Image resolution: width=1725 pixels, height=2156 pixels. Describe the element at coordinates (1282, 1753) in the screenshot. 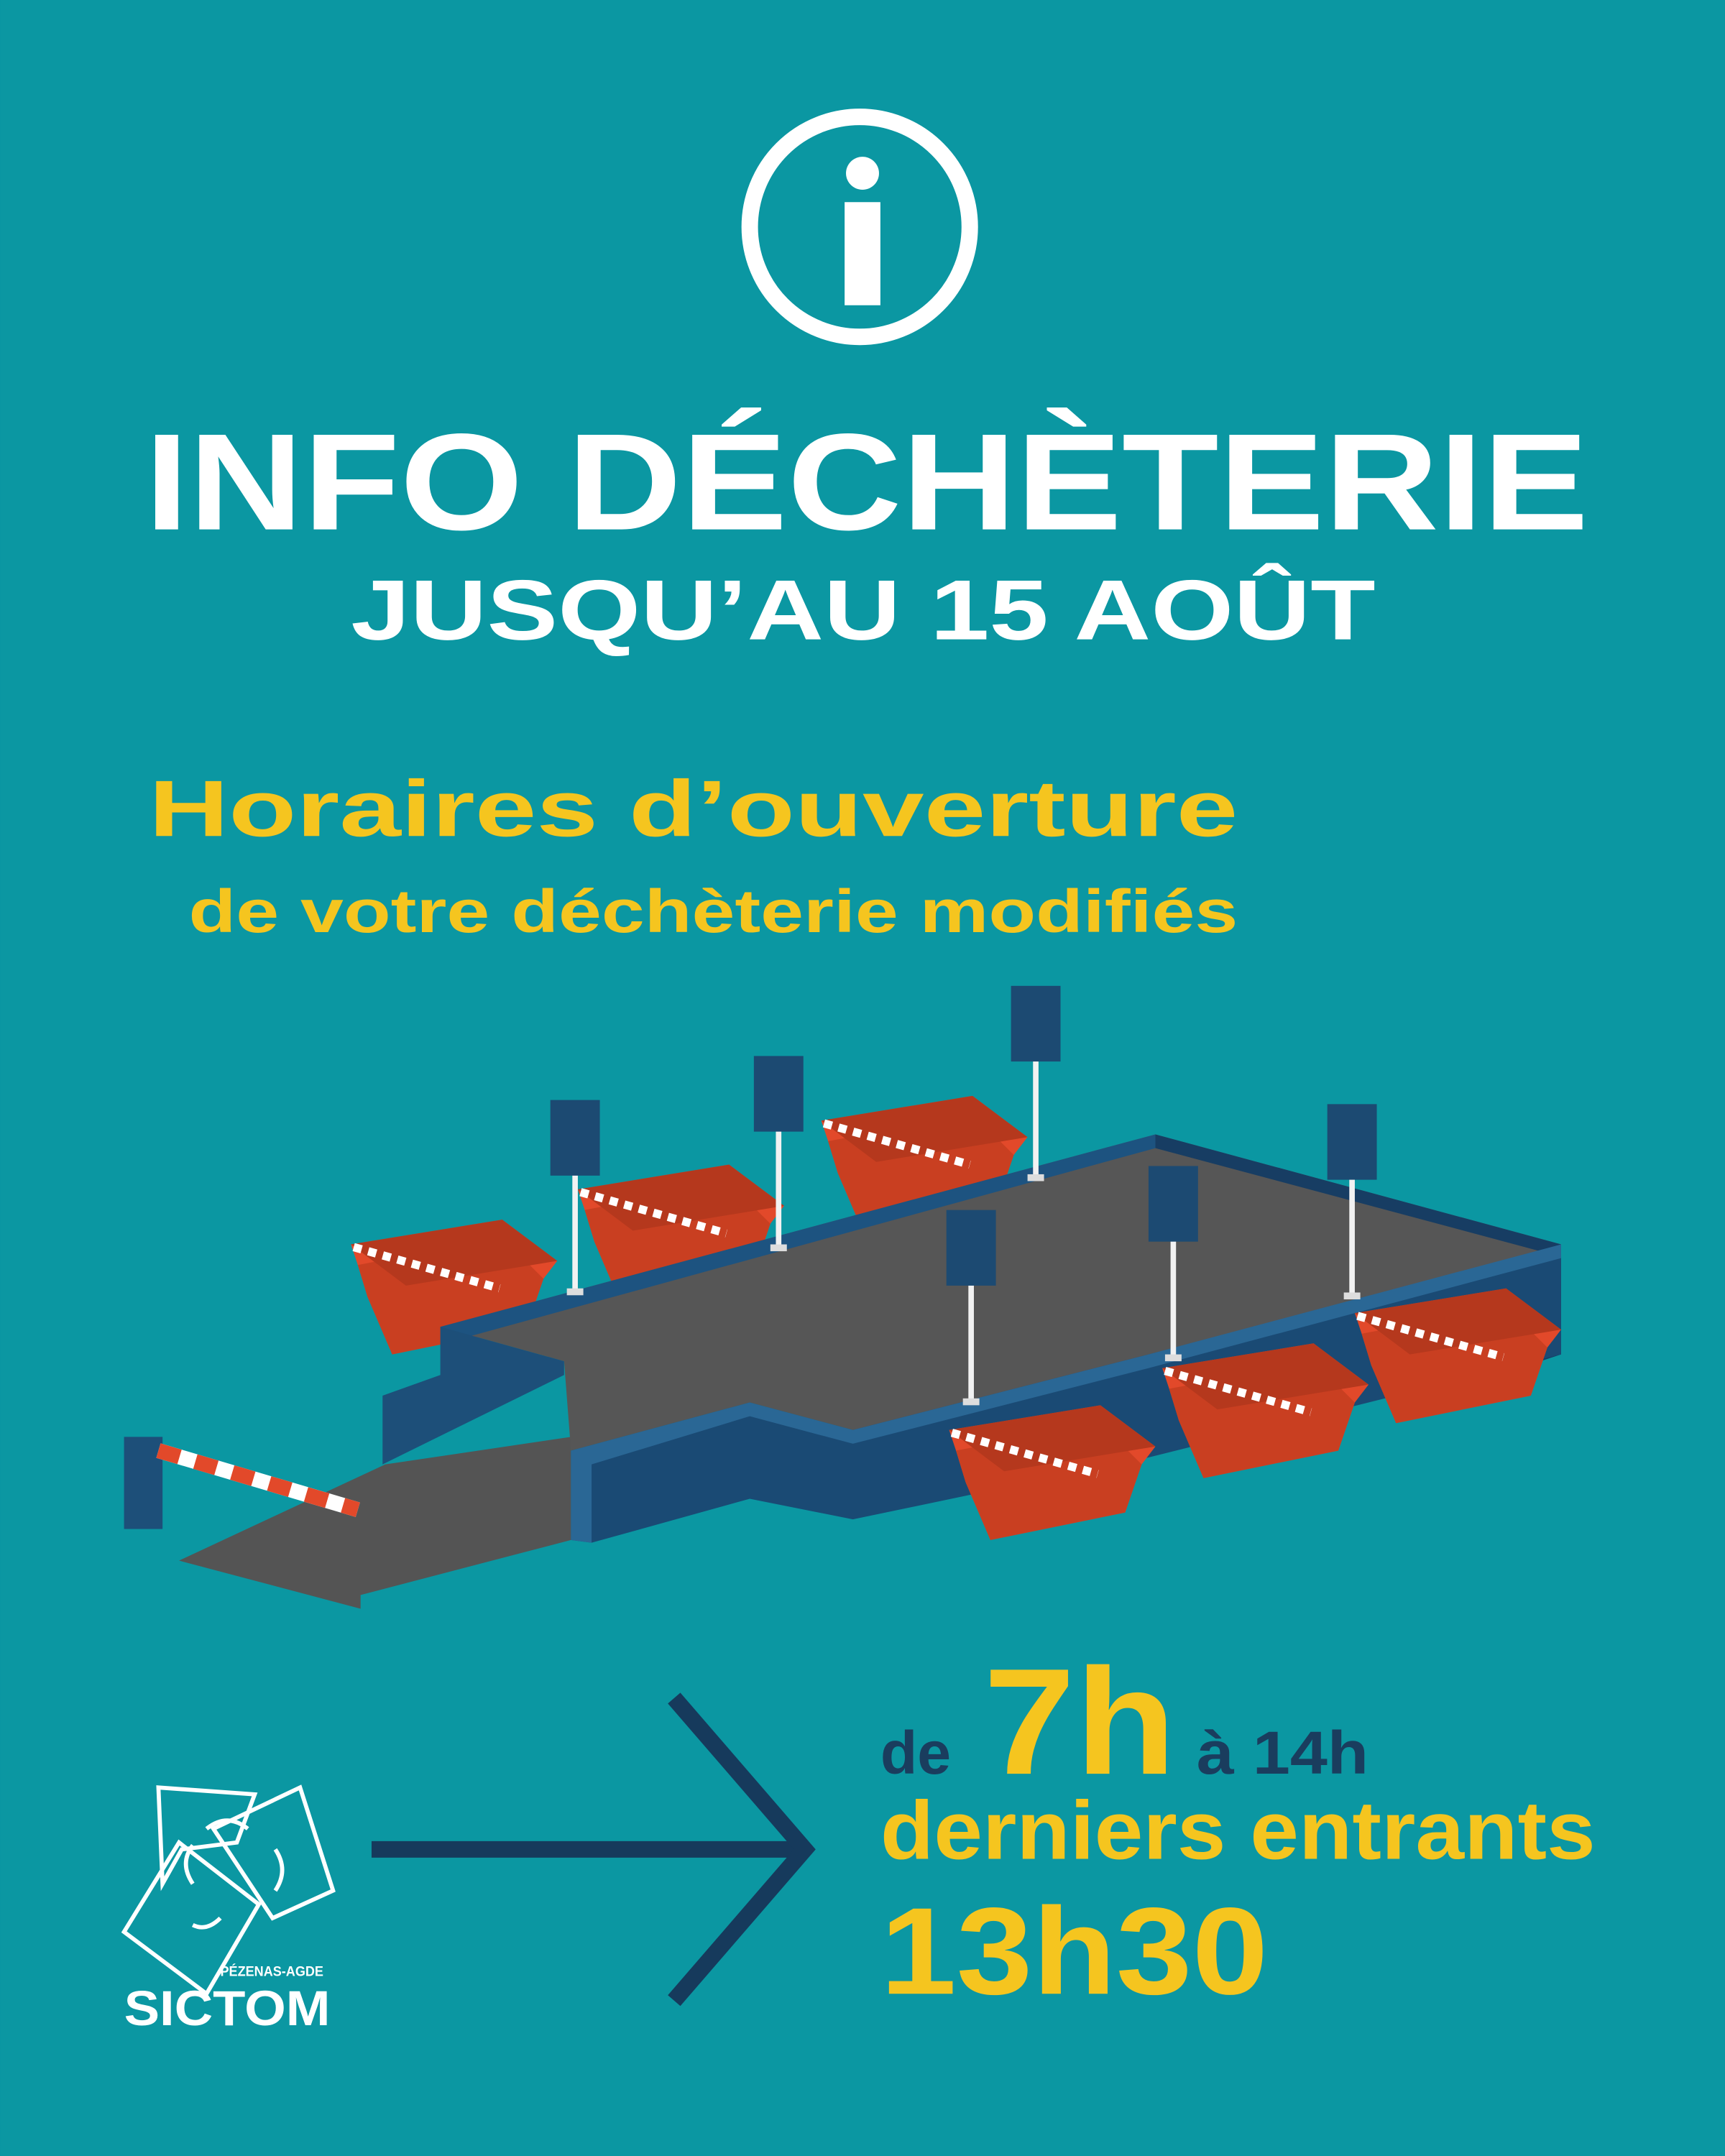

I see `closing-time: à 14h` at that location.